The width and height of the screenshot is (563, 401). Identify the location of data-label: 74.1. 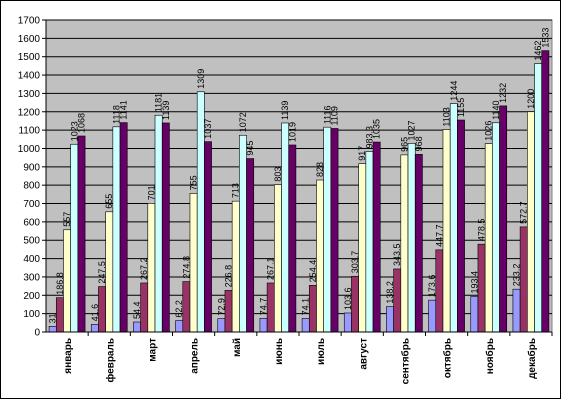
(306, 307).